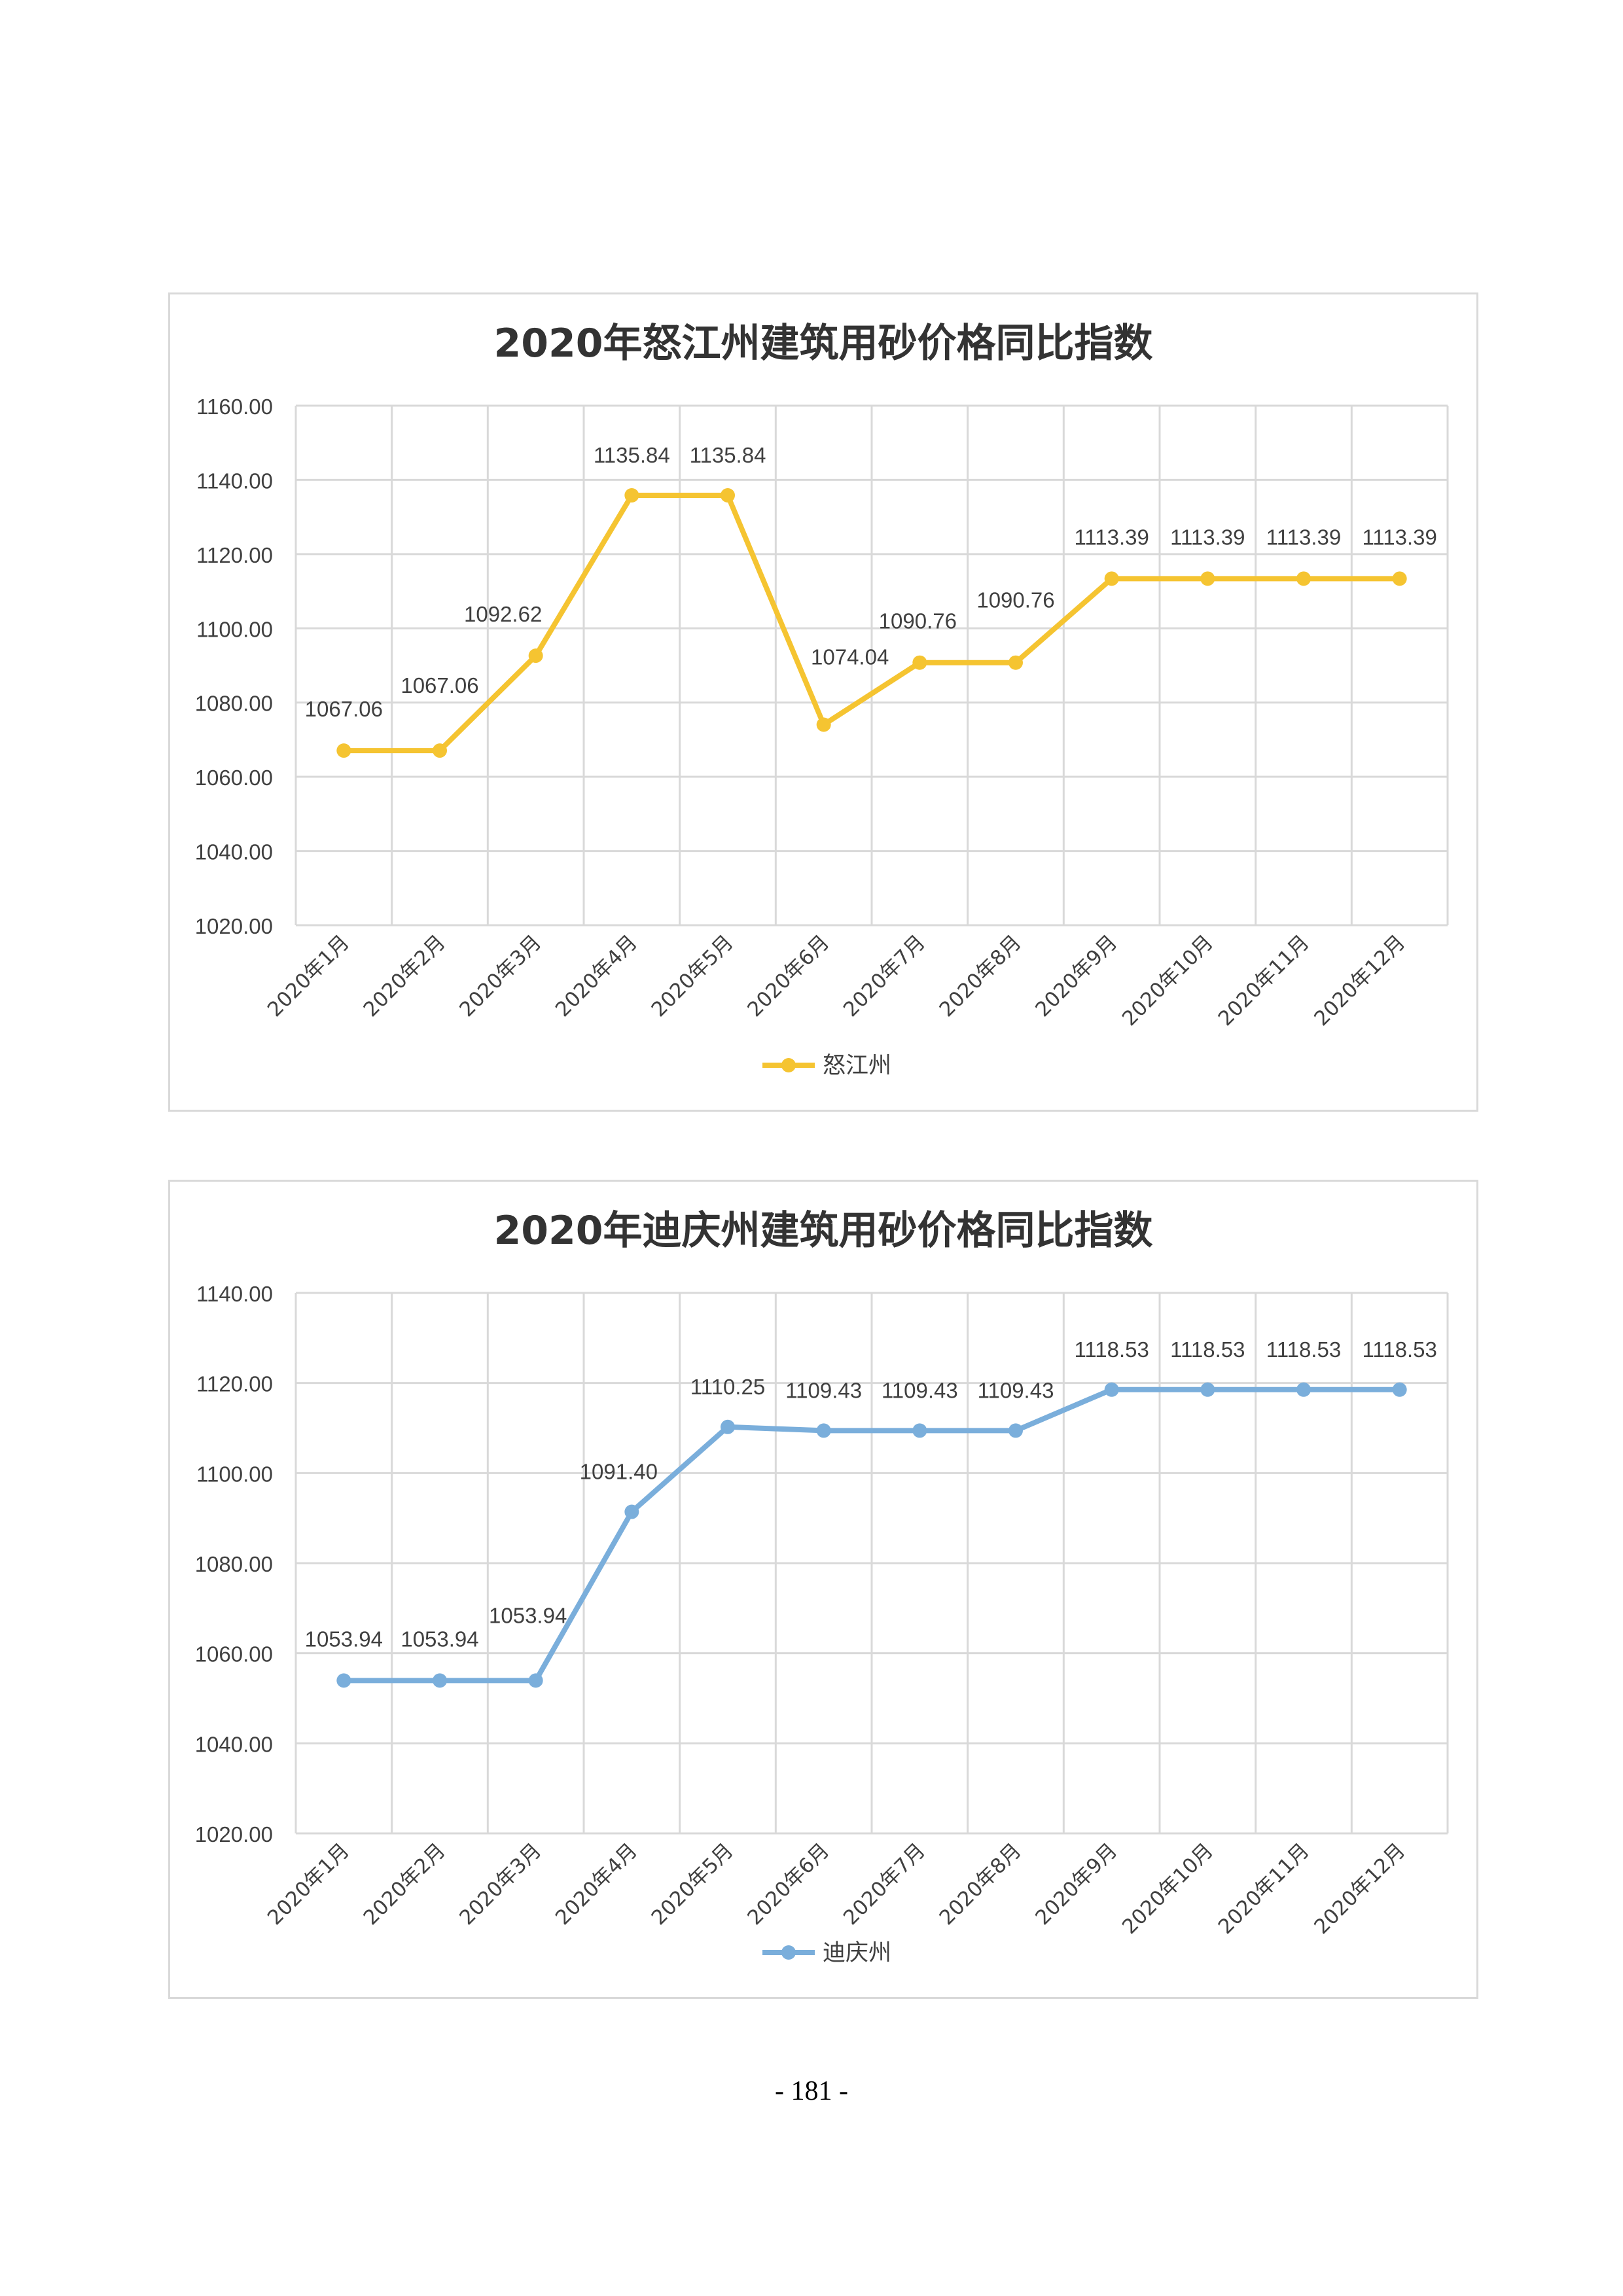 This screenshot has height=2296, width=1623. What do you see at coordinates (823, 1231) in the screenshot?
I see `chart-title: 2020年迪庆州建筑用砂价格同比指数` at bounding box center [823, 1231].